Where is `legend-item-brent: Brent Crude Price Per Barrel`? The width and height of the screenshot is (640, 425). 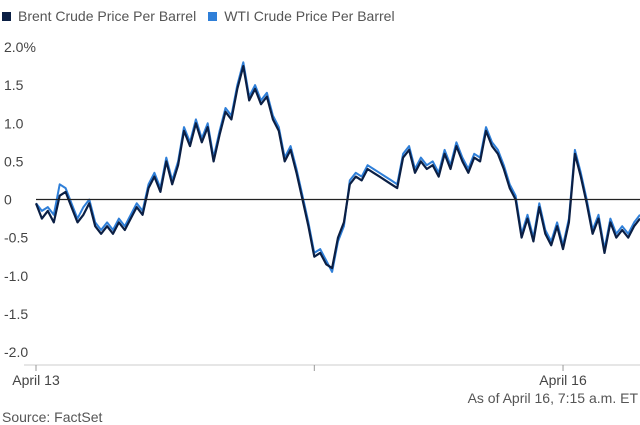 legend-item-brent: Brent Crude Price Per Barrel is located at coordinates (99, 16).